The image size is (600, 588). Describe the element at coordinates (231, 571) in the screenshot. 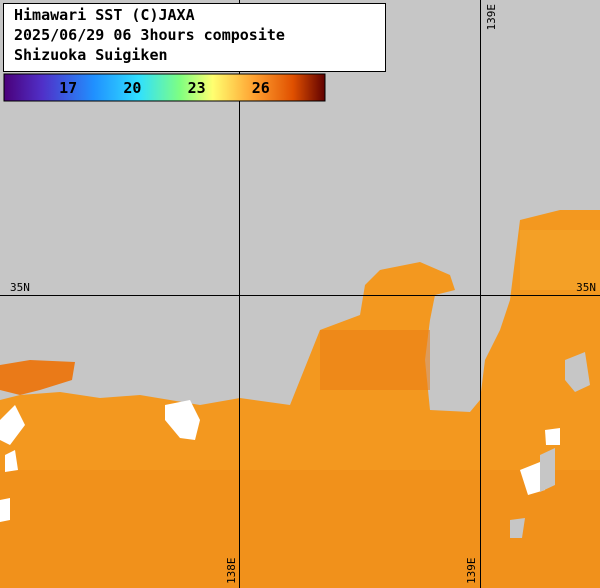

I see `lon-label: 138E` at that location.